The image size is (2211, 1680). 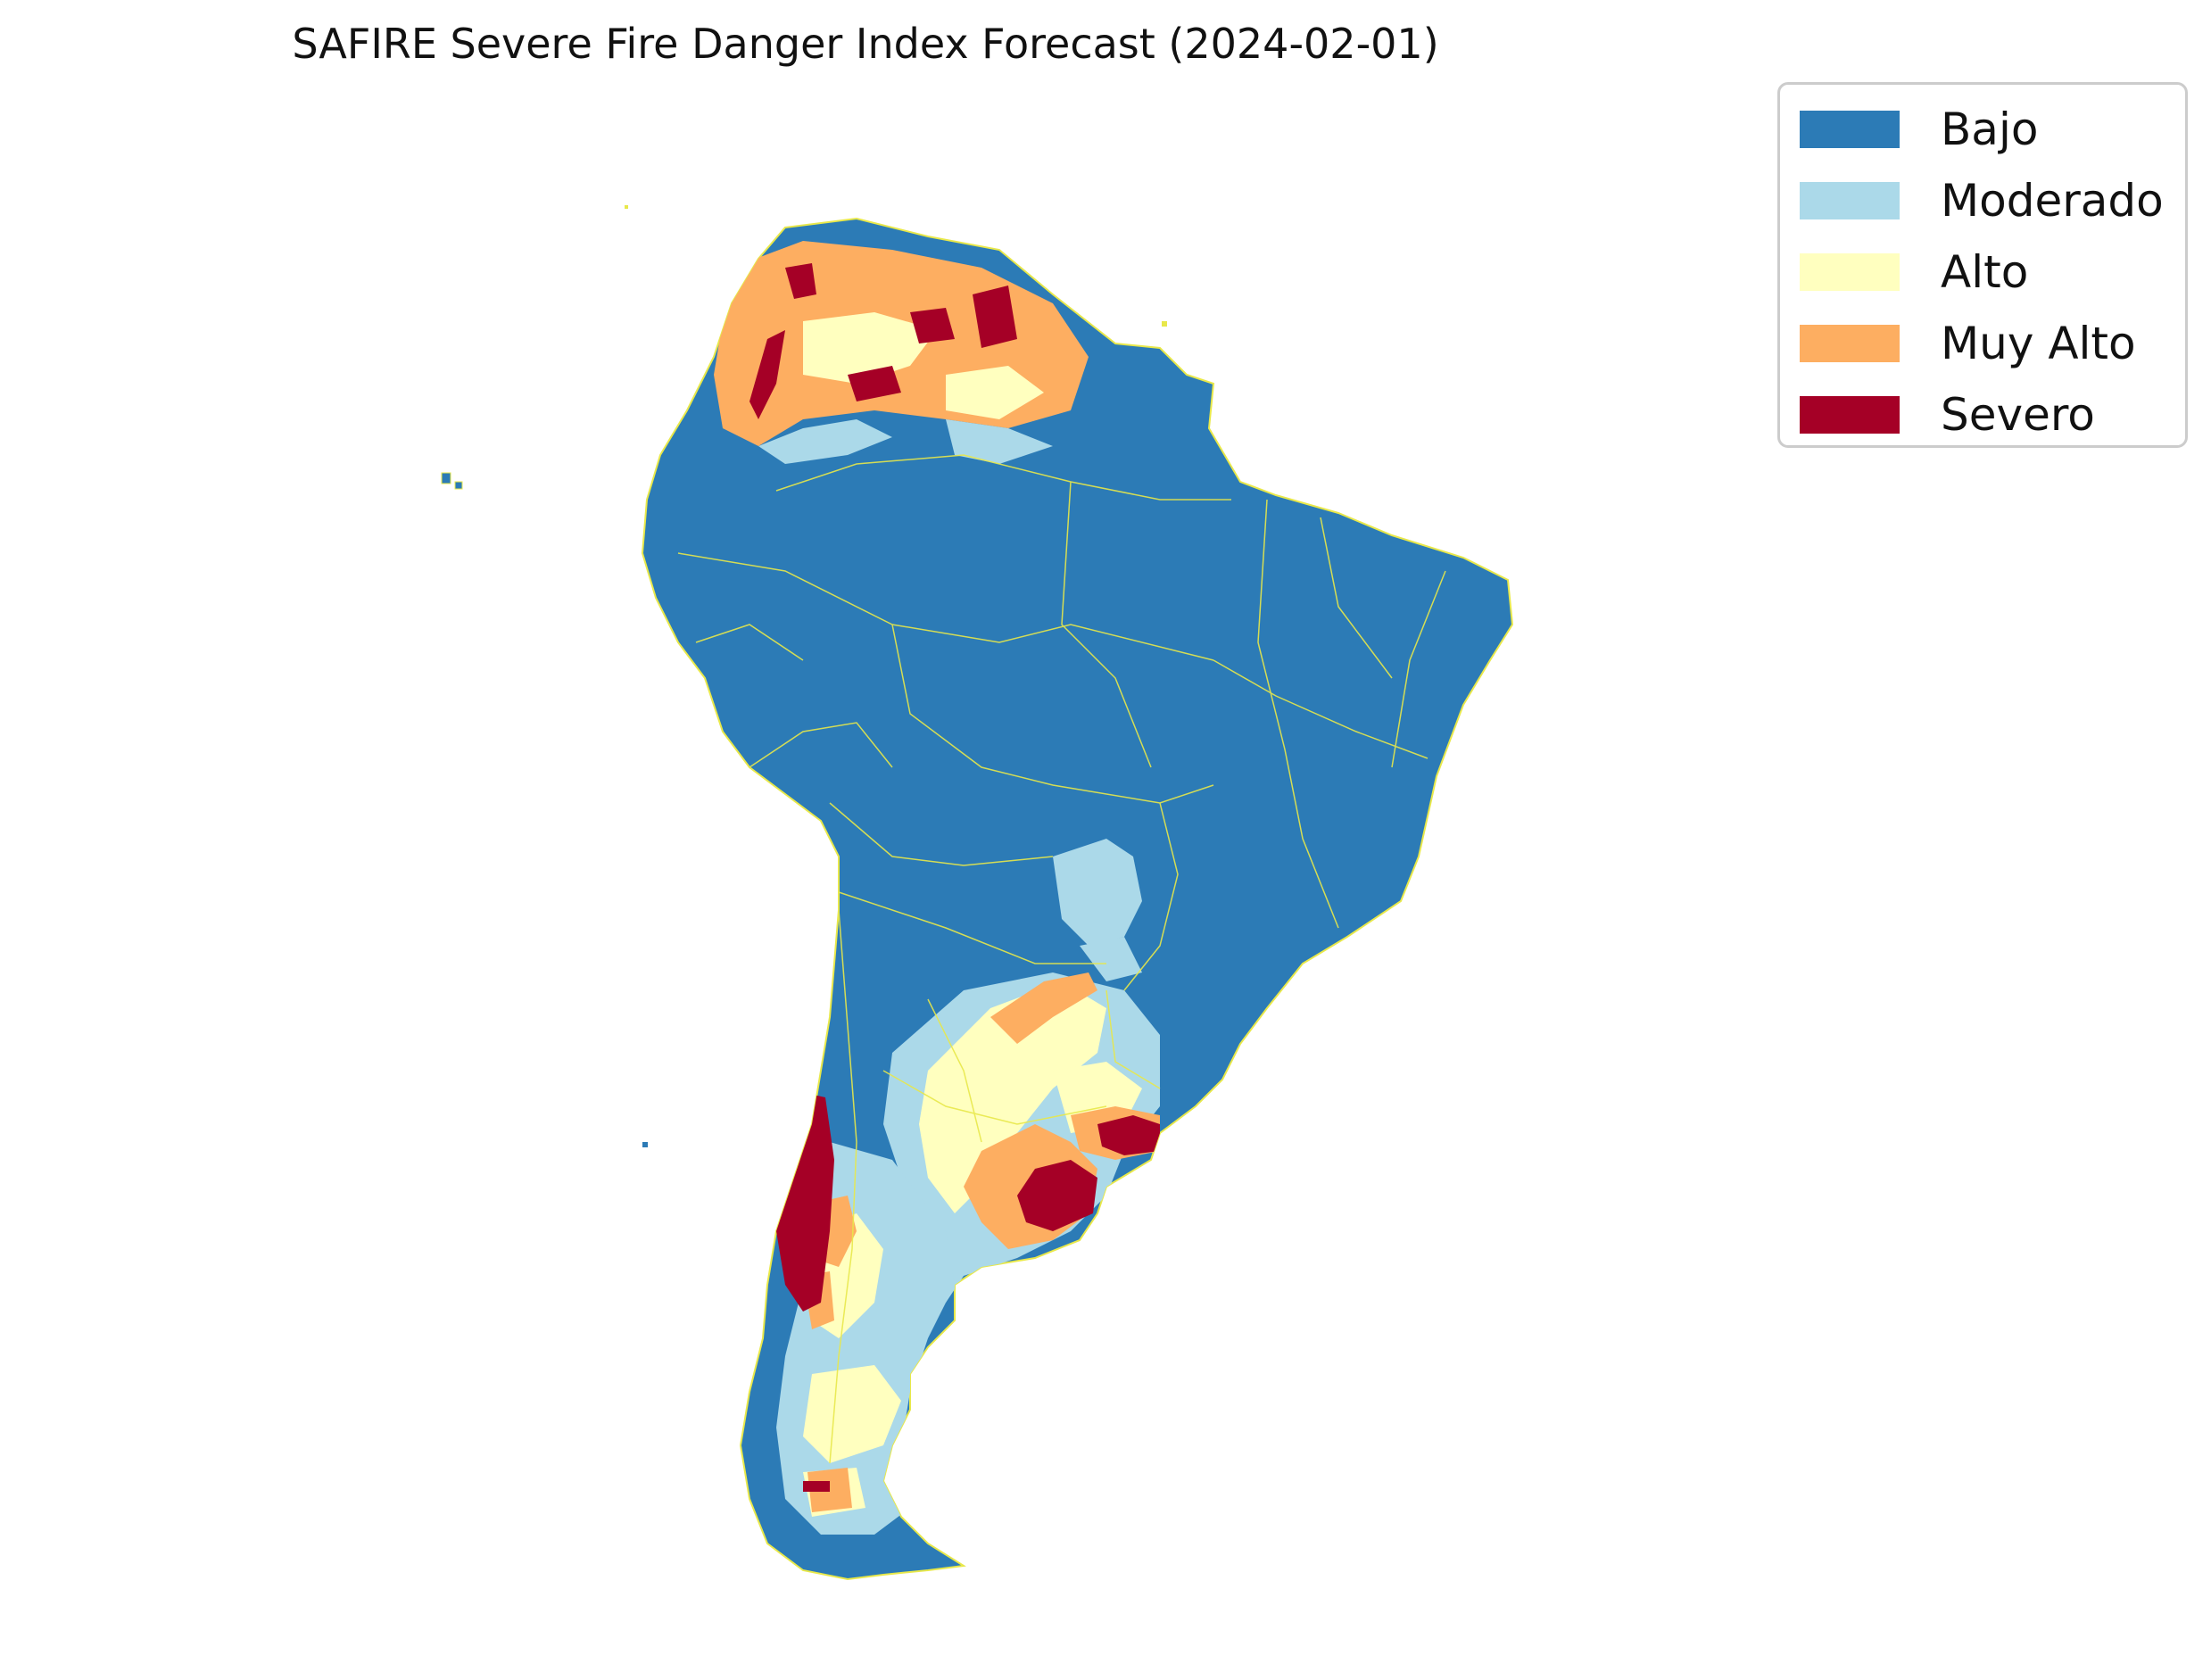 I want to click on south-hazard-zone, so click(x=1021, y=1137).